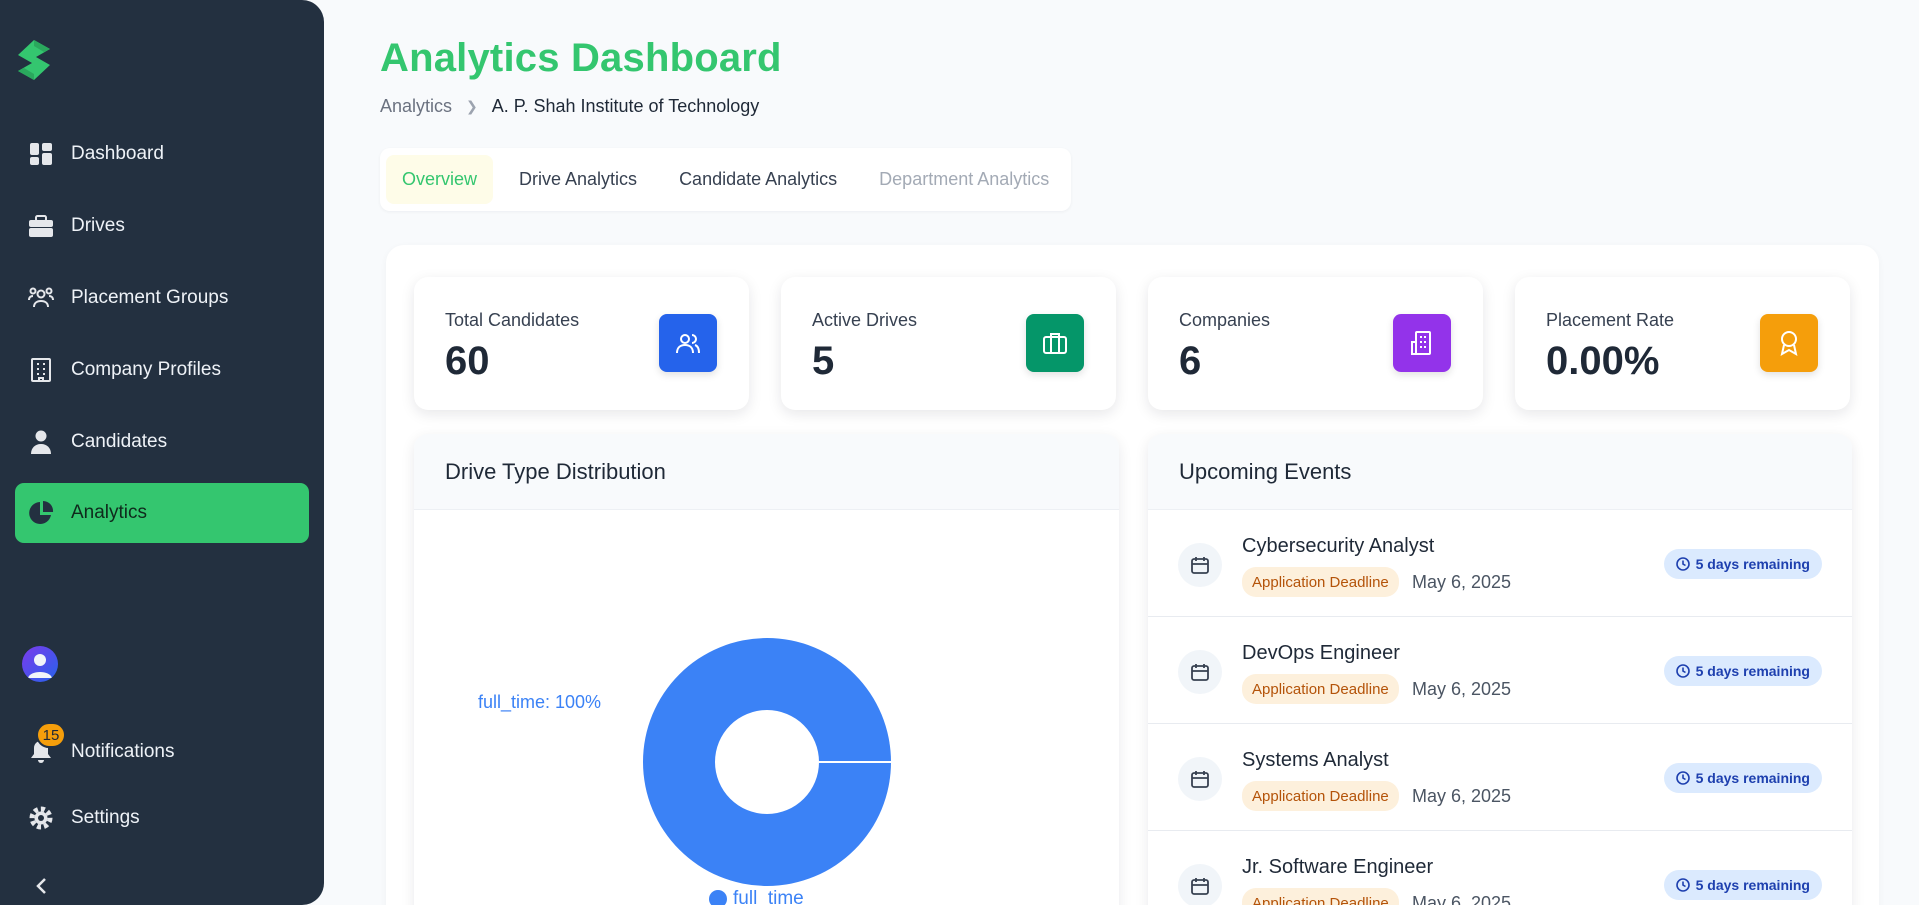 The width and height of the screenshot is (1919, 905). I want to click on stat-value: 6, so click(1190, 361).